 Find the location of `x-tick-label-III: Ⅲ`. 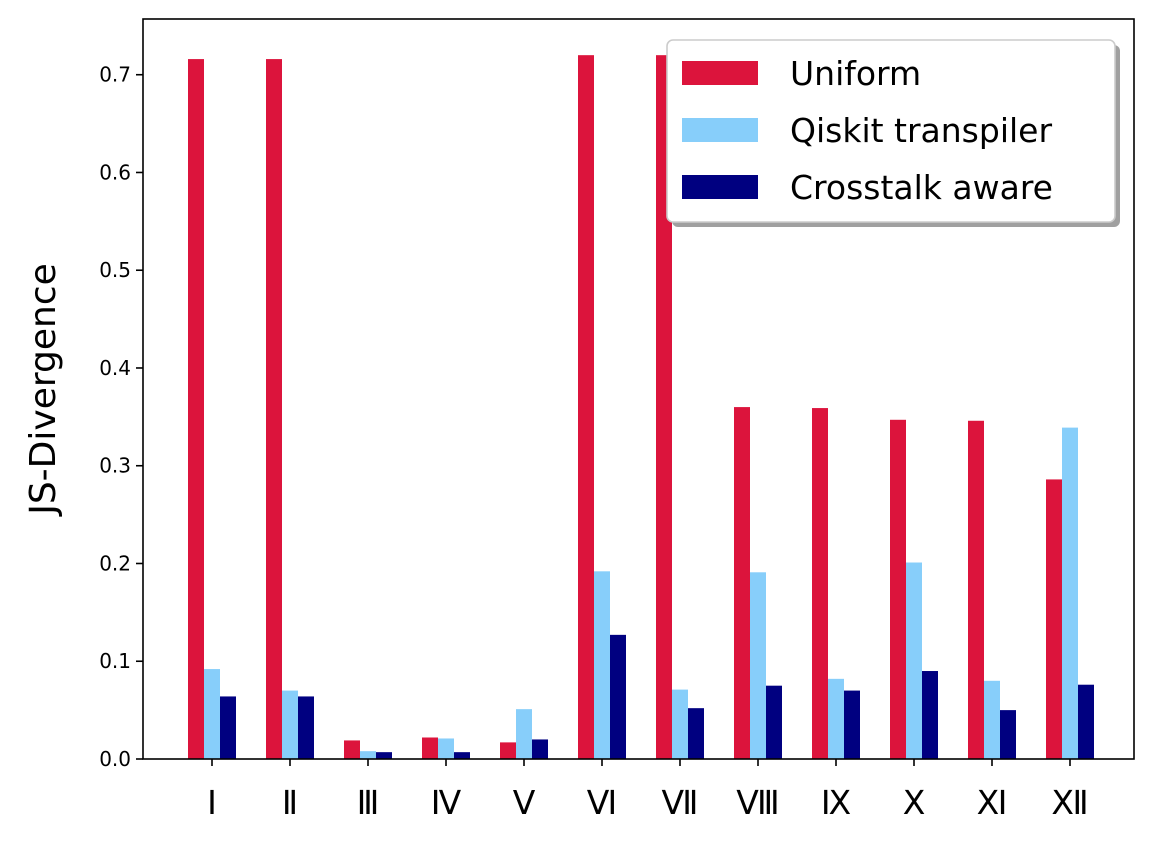

x-tick-label-III: Ⅲ is located at coordinates (368, 802).